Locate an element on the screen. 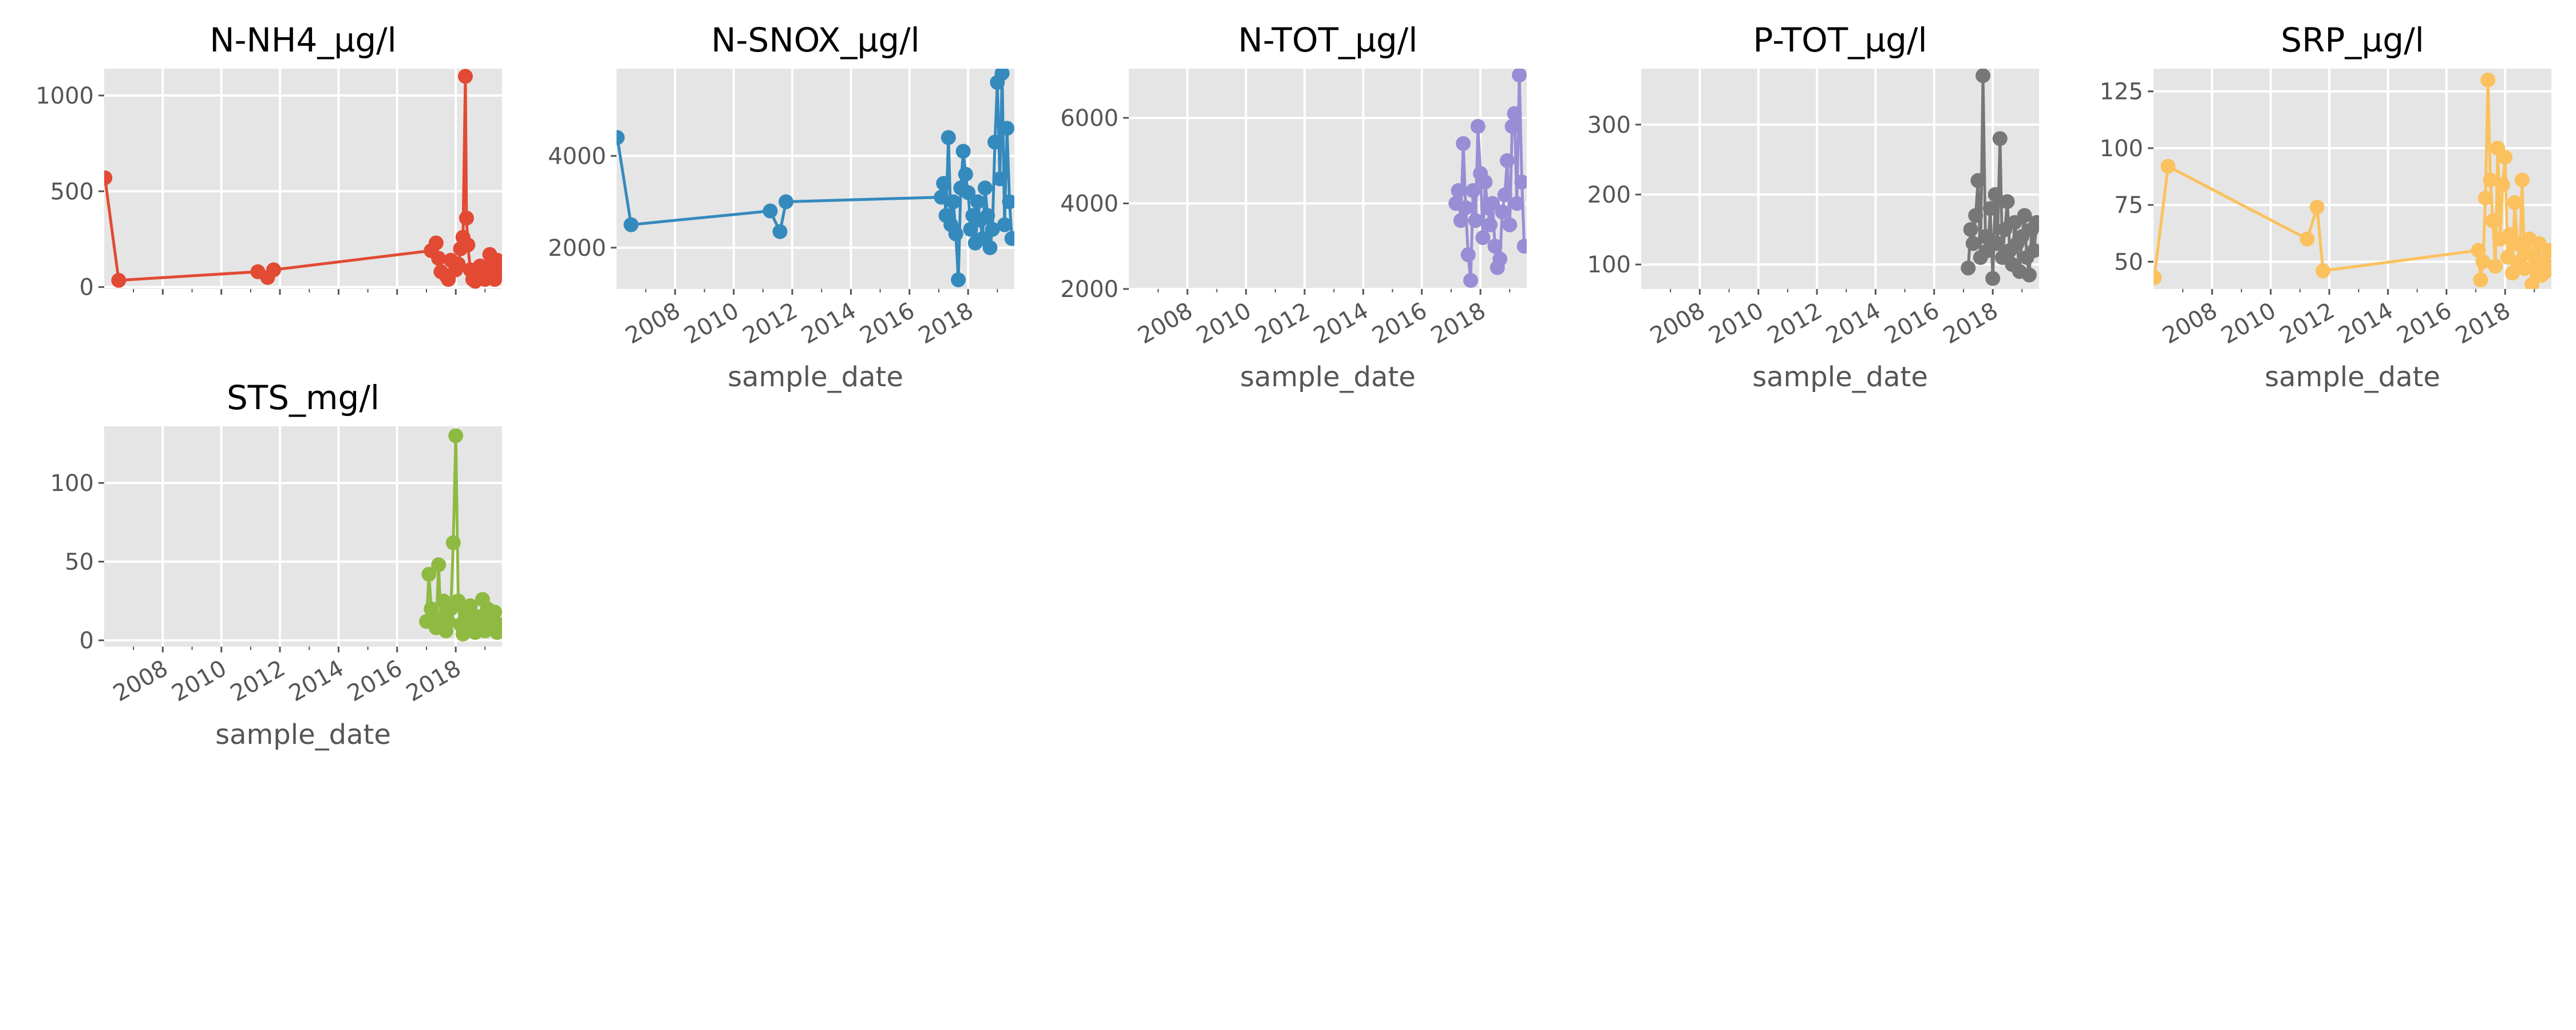  panel-title: STS_mg/l is located at coordinates (303, 397).